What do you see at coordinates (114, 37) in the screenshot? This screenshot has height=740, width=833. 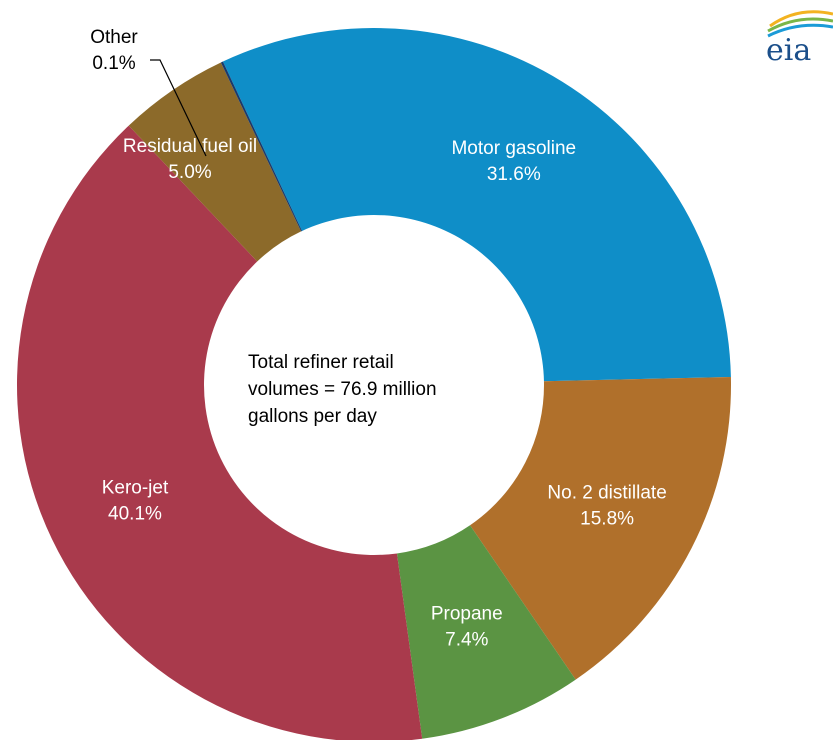 I see `label-other: Other` at bounding box center [114, 37].